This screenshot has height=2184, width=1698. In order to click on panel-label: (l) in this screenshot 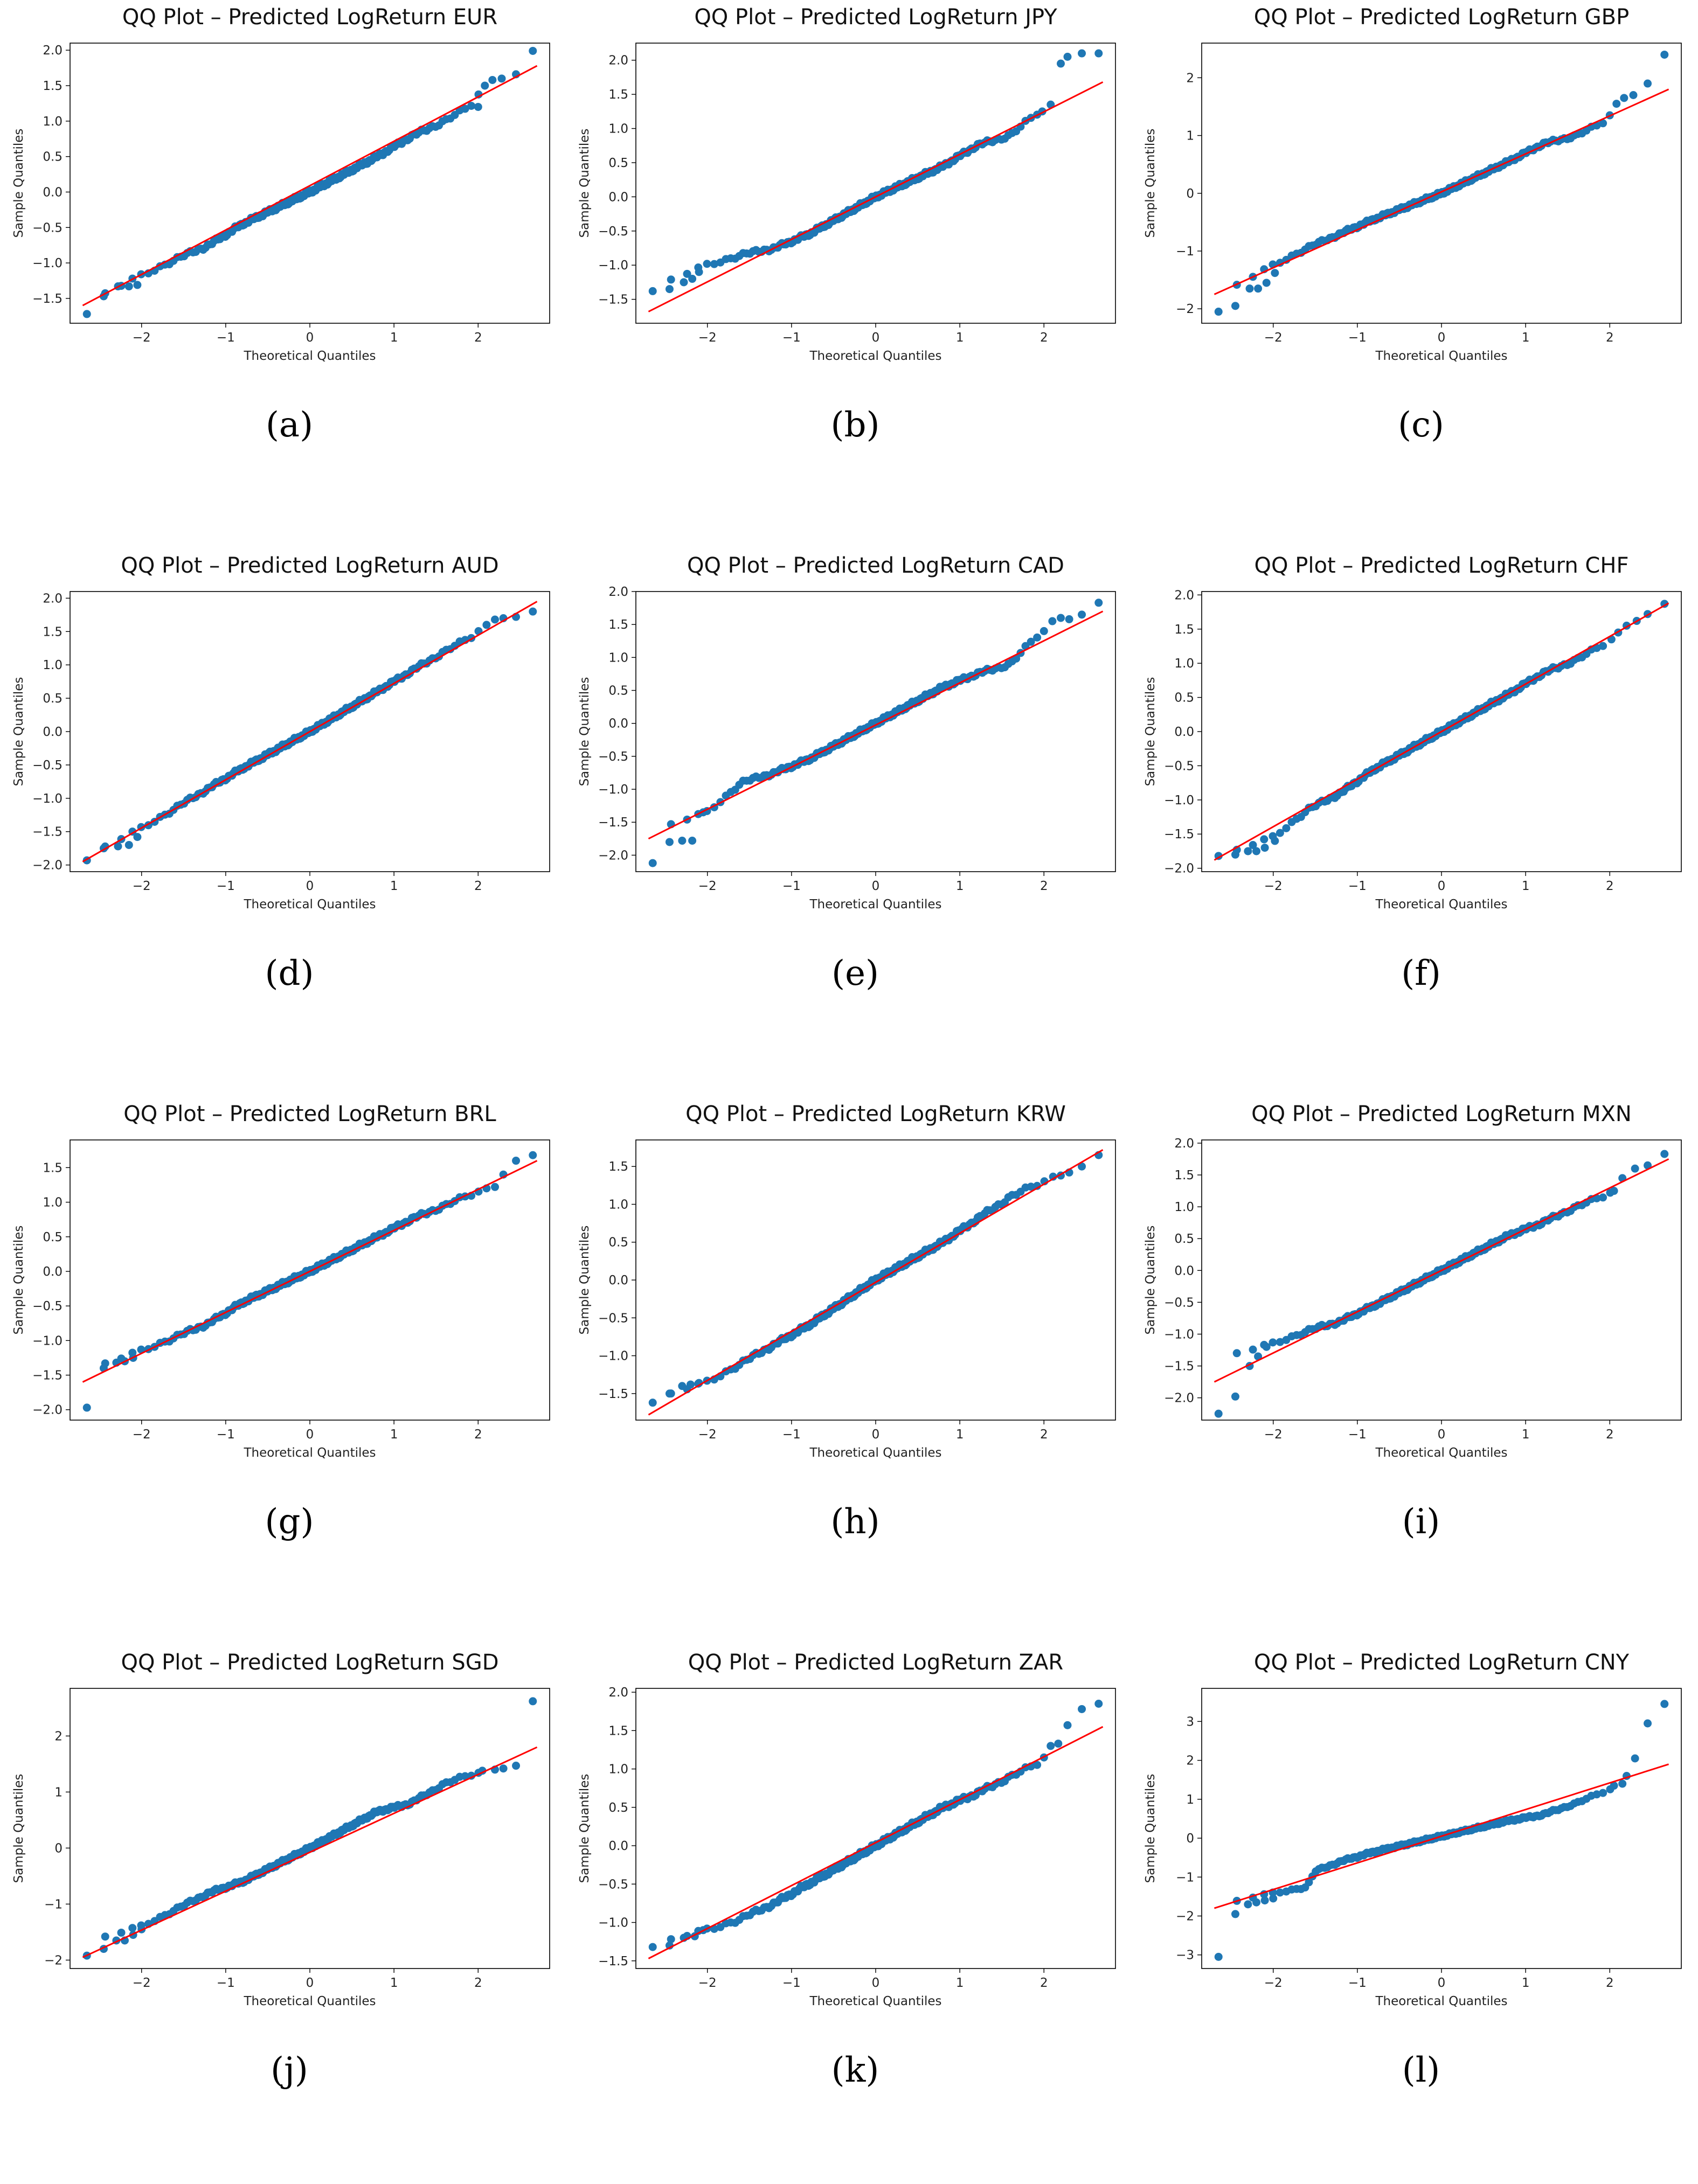, I will do `click(1421, 2070)`.